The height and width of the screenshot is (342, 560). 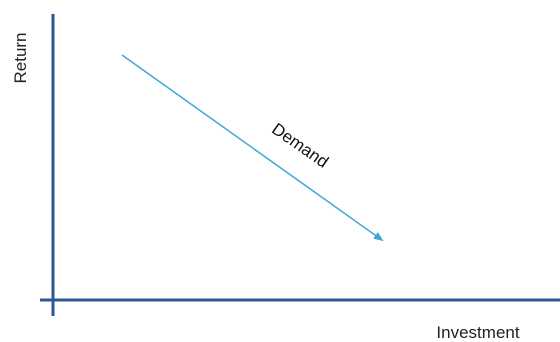 What do you see at coordinates (300, 145) in the screenshot?
I see `demand-curve-label: Demand` at bounding box center [300, 145].